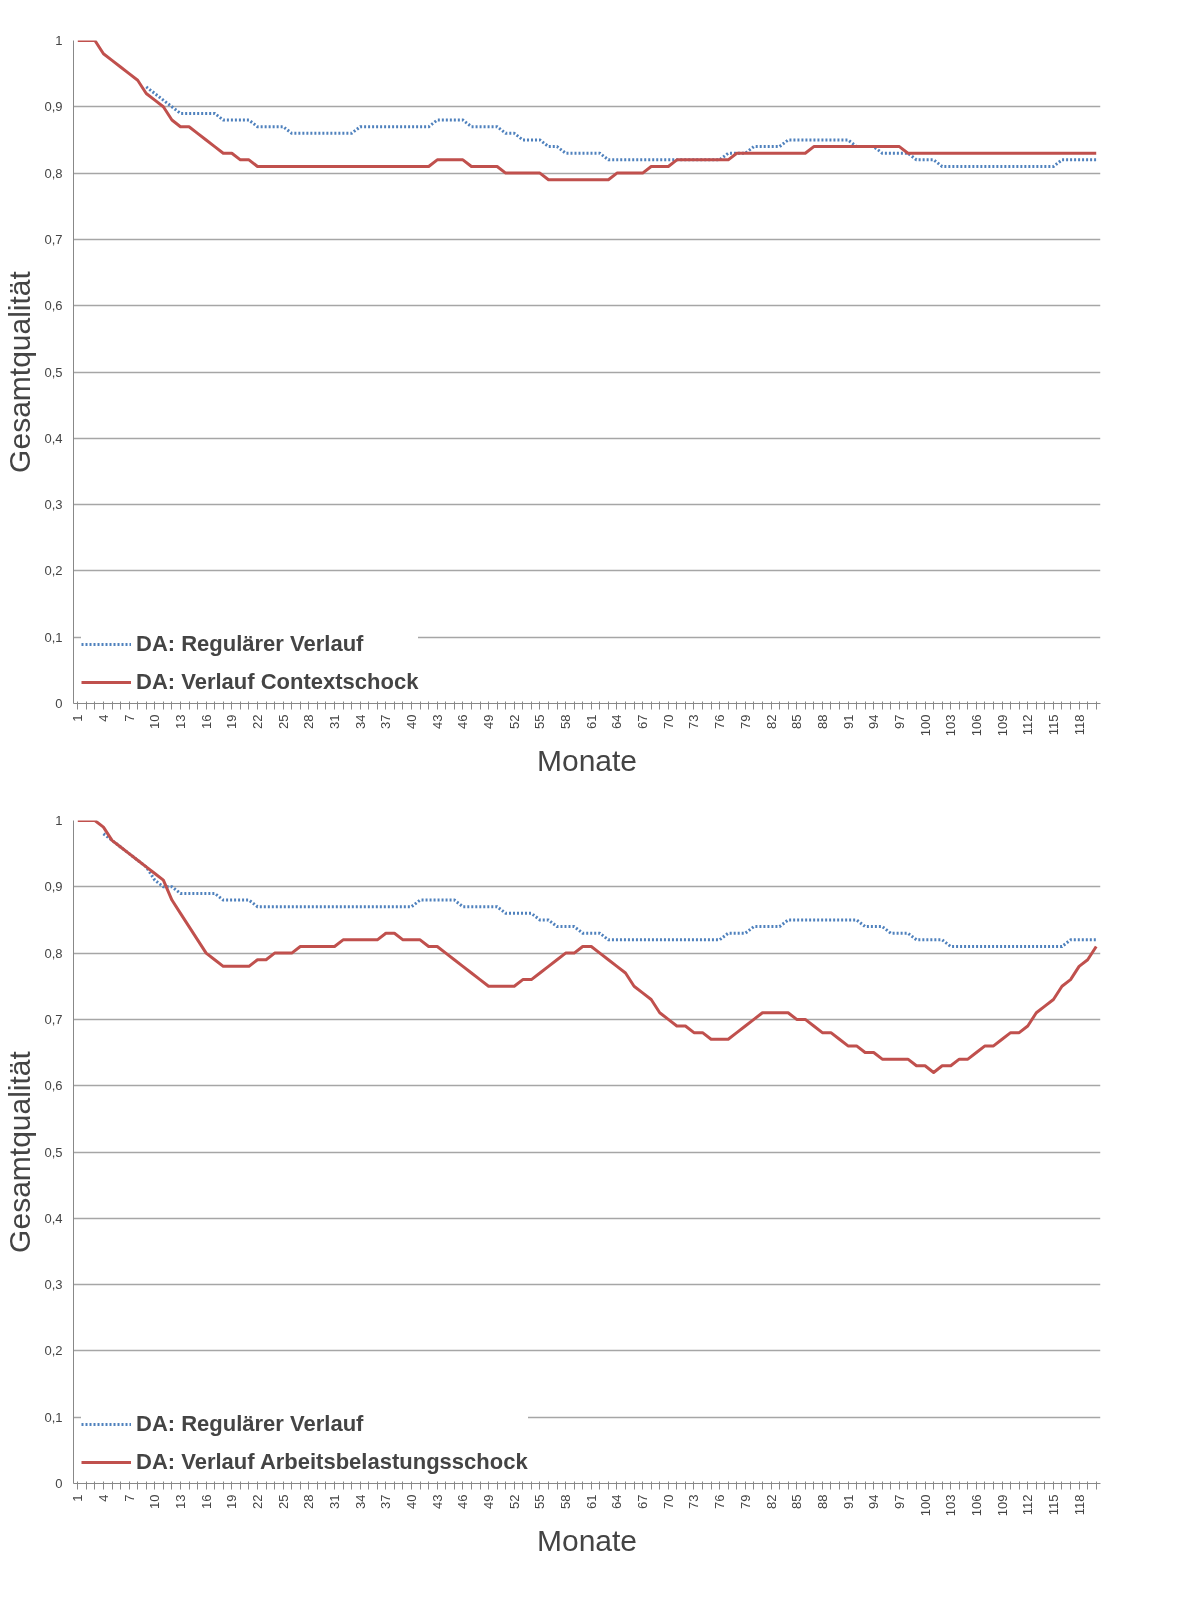 This screenshot has height=1605, width=1177. What do you see at coordinates (129, 718) in the screenshot?
I see `x-tick-label: 7` at bounding box center [129, 718].